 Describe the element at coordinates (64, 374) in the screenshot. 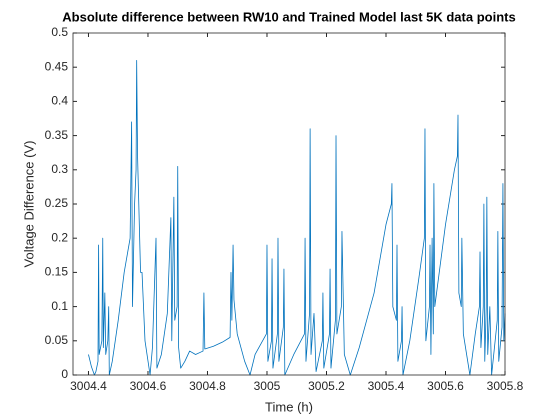

I see `y-tick-label: 0` at that location.